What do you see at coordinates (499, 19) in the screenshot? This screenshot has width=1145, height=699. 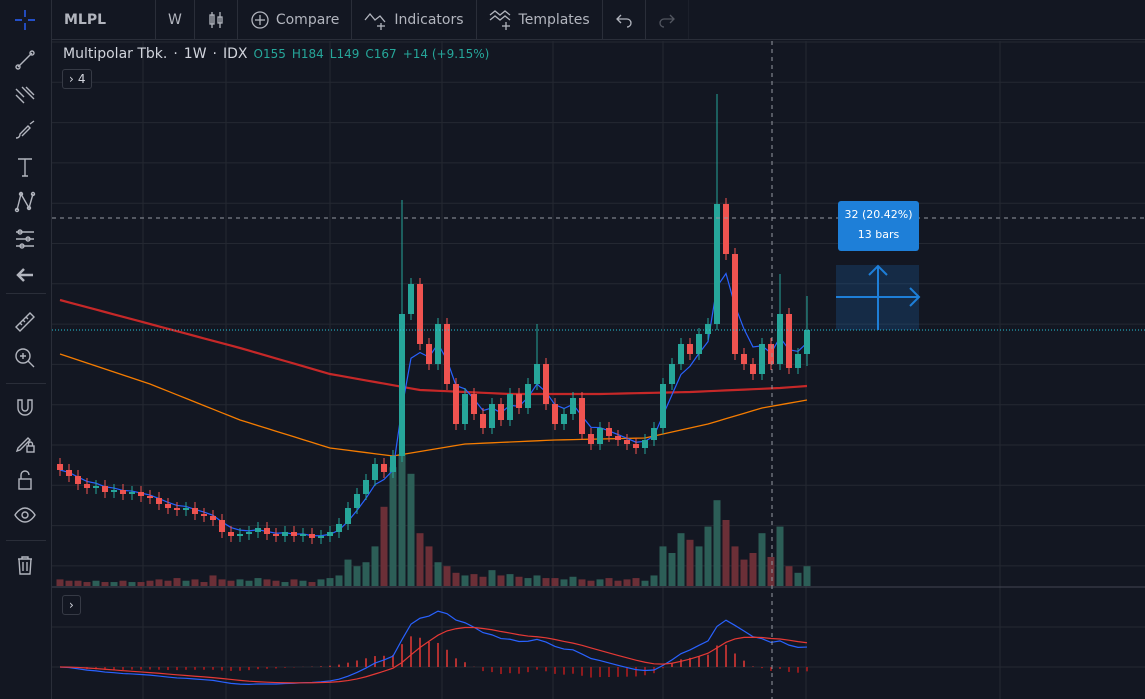 I see `templates-icon` at bounding box center [499, 19].